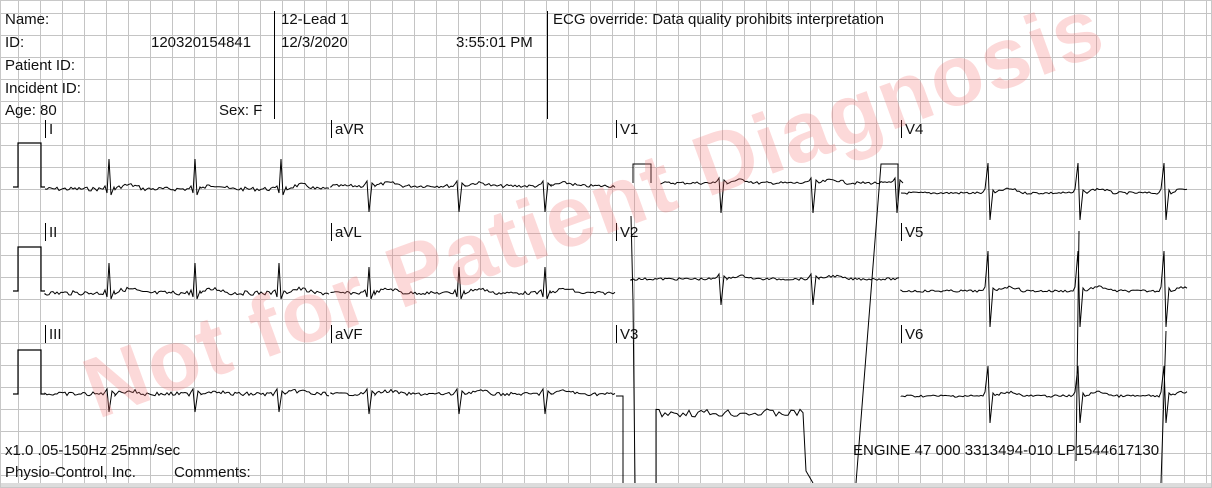 This screenshot has width=1212, height=488. What do you see at coordinates (43, 88) in the screenshot?
I see `incident-id-label: Incident ID:` at bounding box center [43, 88].